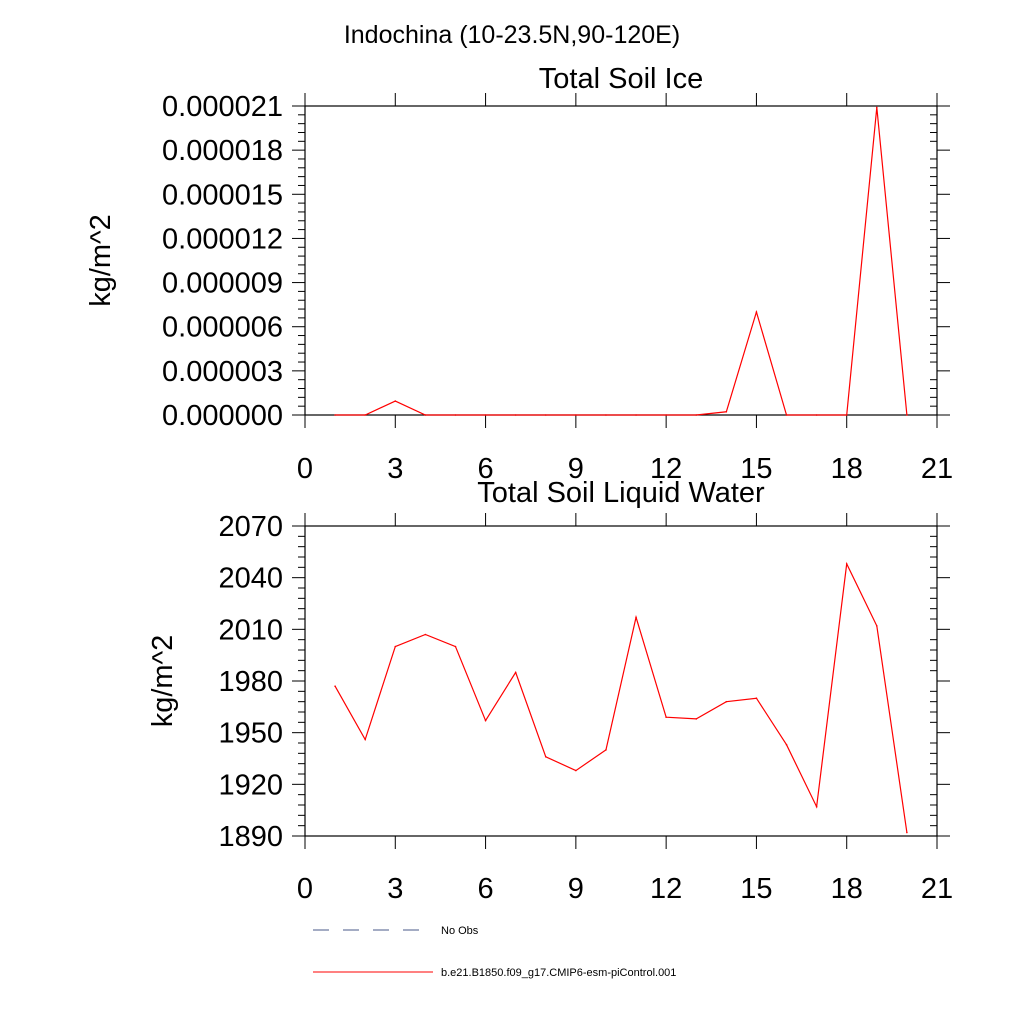  Describe the element at coordinates (621, 697) in the screenshot. I see `series-line` at that location.